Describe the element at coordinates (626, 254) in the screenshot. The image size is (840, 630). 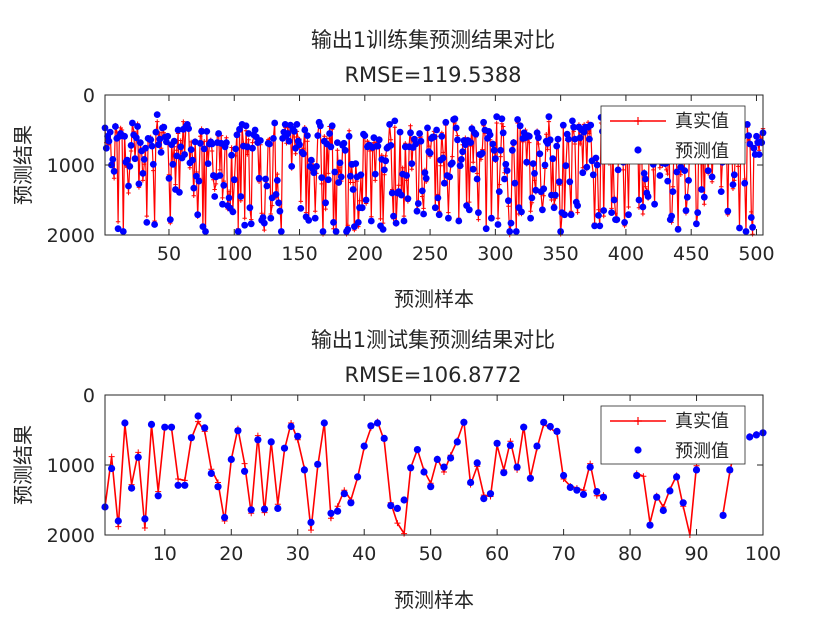
I see `train-x-tick-label: 400` at that location.